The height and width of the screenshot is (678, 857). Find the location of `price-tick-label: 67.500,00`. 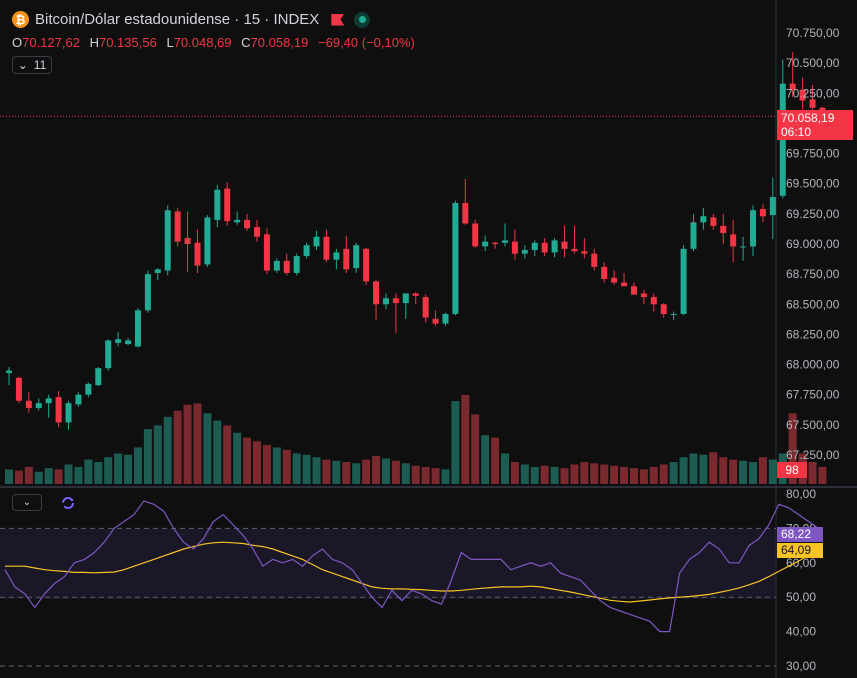

price-tick-label: 67.500,00 is located at coordinates (813, 425).